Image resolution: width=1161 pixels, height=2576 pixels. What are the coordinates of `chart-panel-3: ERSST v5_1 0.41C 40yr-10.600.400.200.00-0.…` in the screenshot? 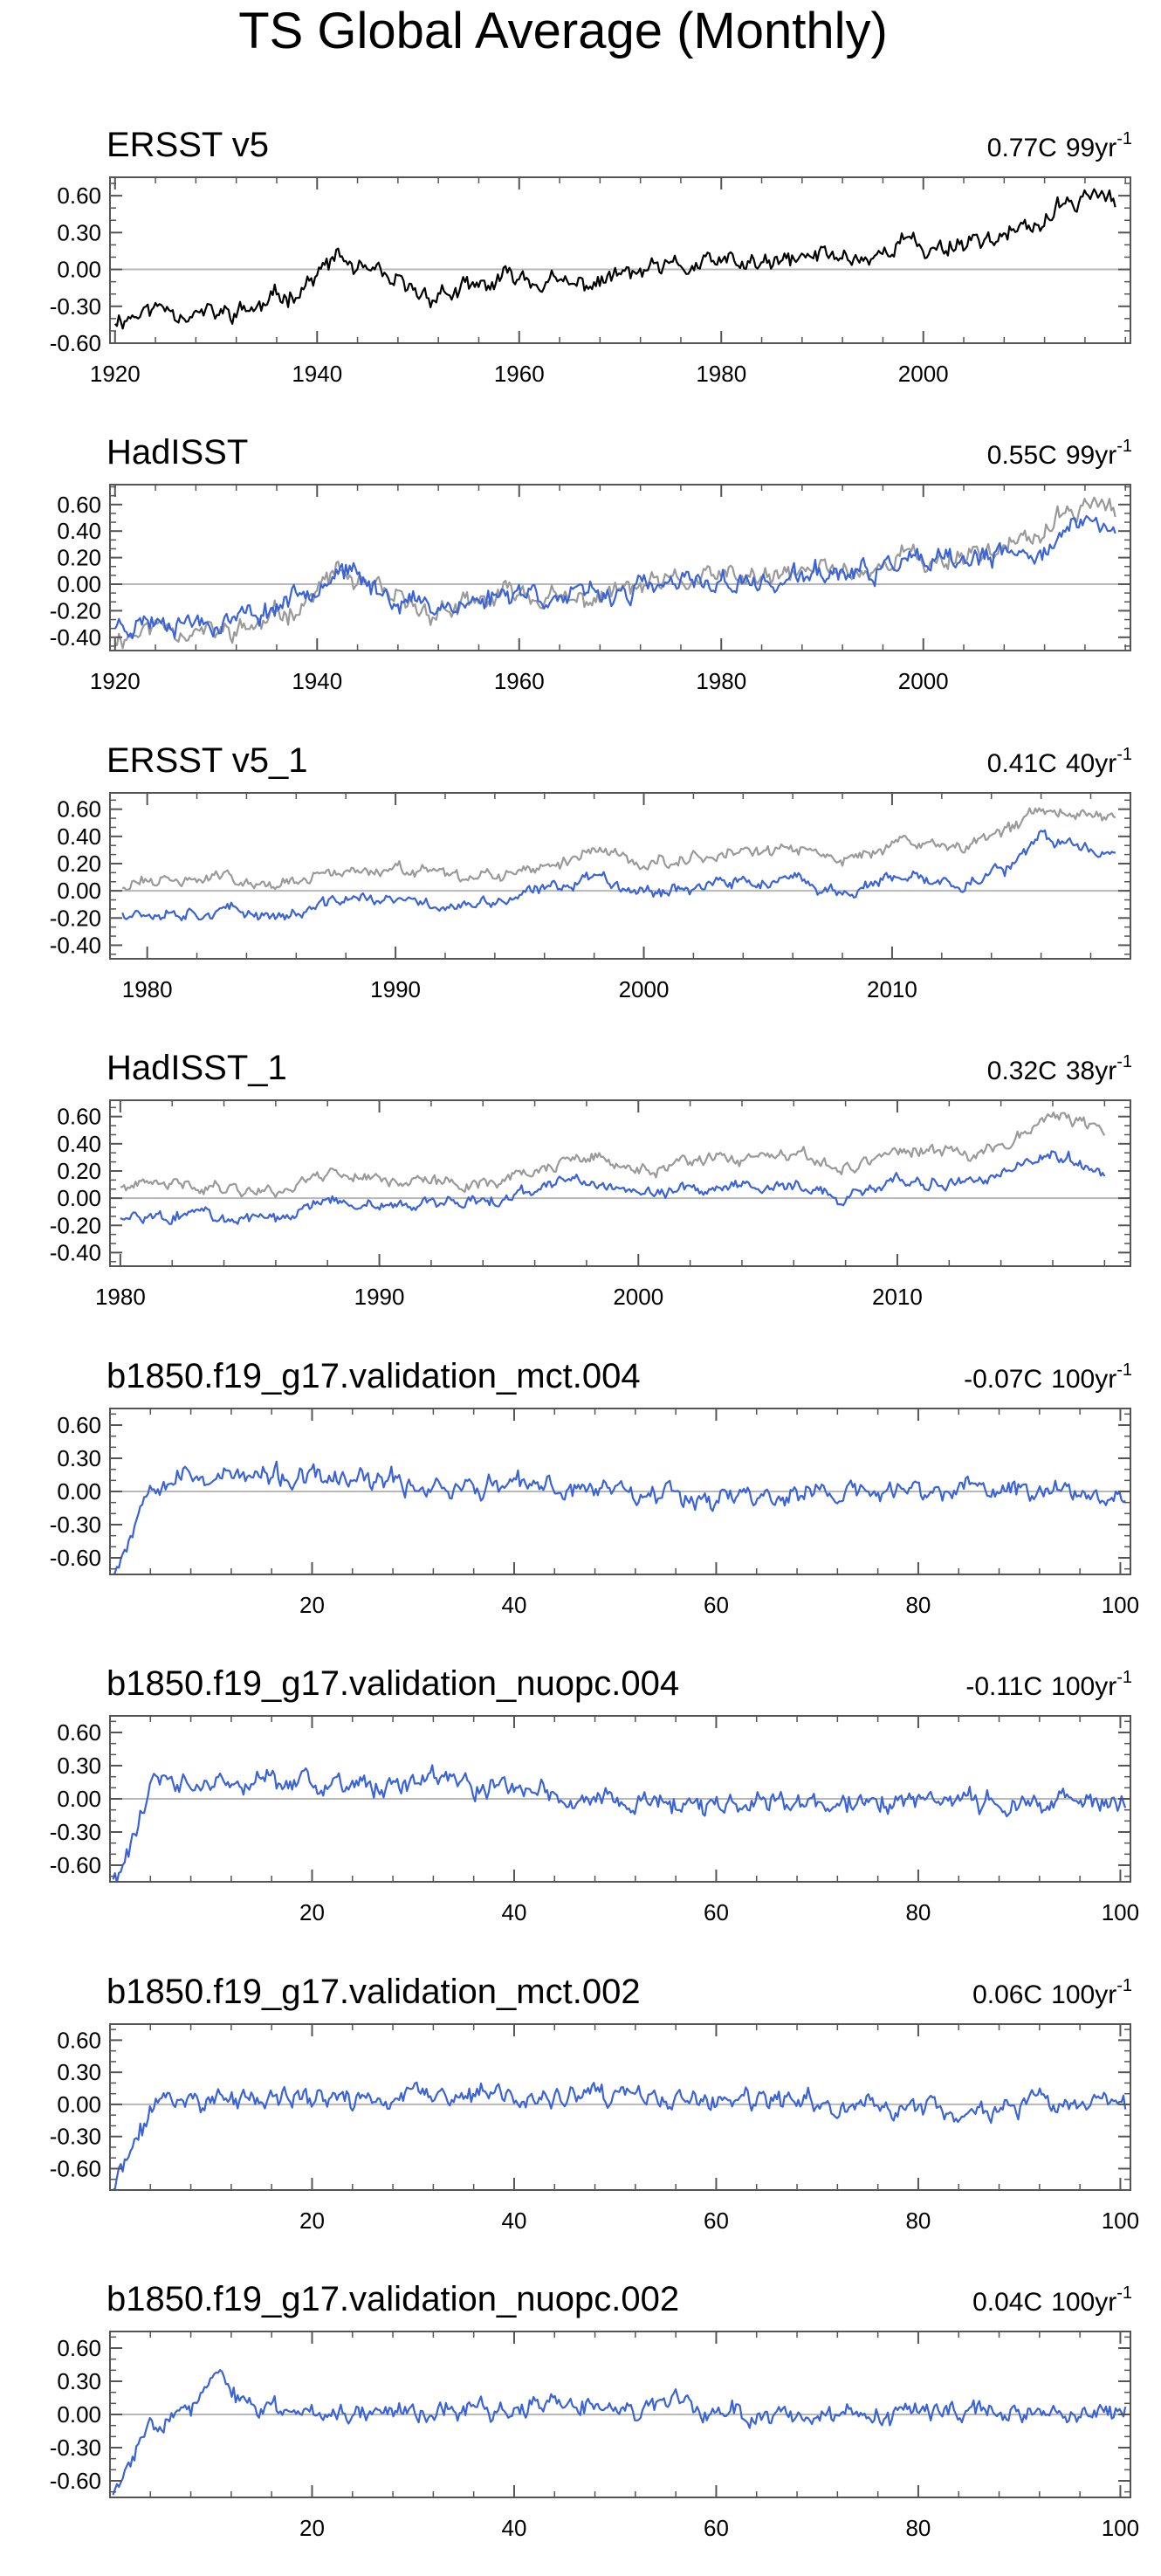 It's located at (591, 871).